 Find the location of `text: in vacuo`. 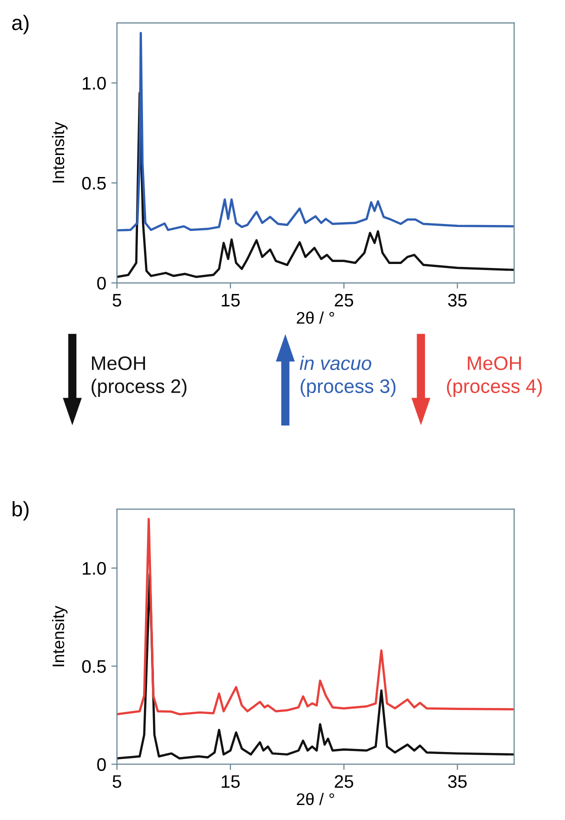

text: in vacuo is located at coordinates (336, 363).